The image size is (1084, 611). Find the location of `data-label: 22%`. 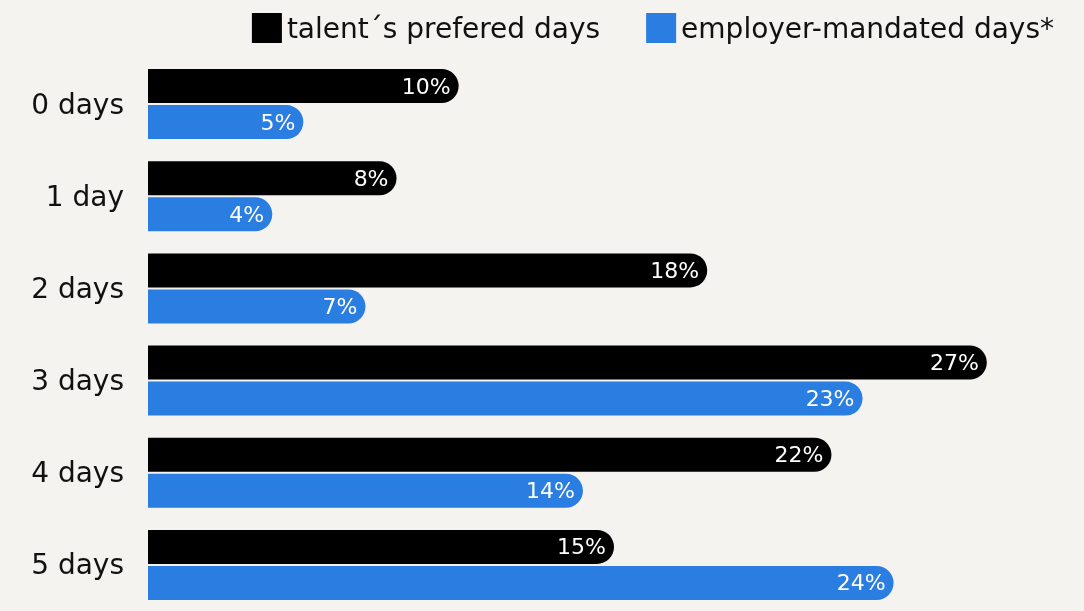

data-label: 22% is located at coordinates (799, 455).